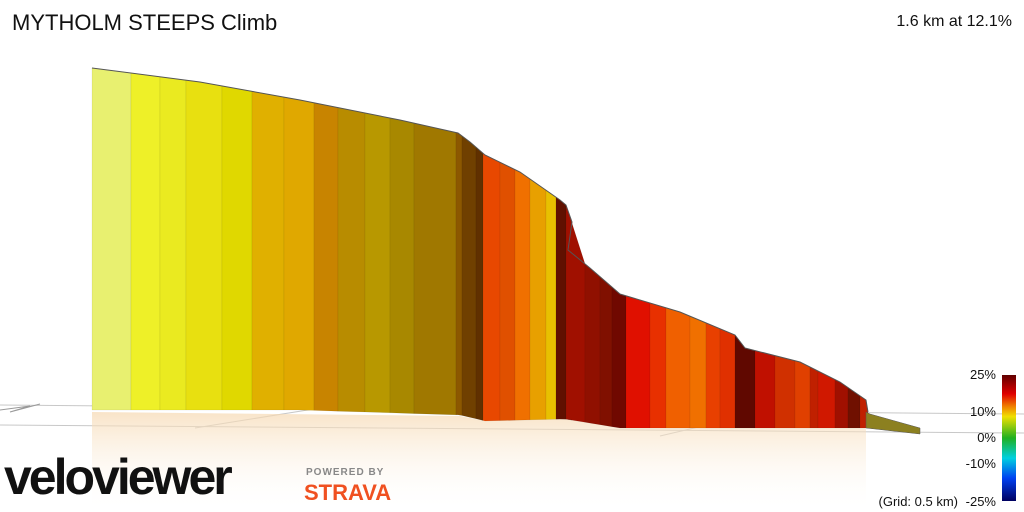 Image resolution: width=1024 pixels, height=512 pixels. Describe the element at coordinates (345, 472) in the screenshot. I see `powered-by: POWERED BY` at that location.